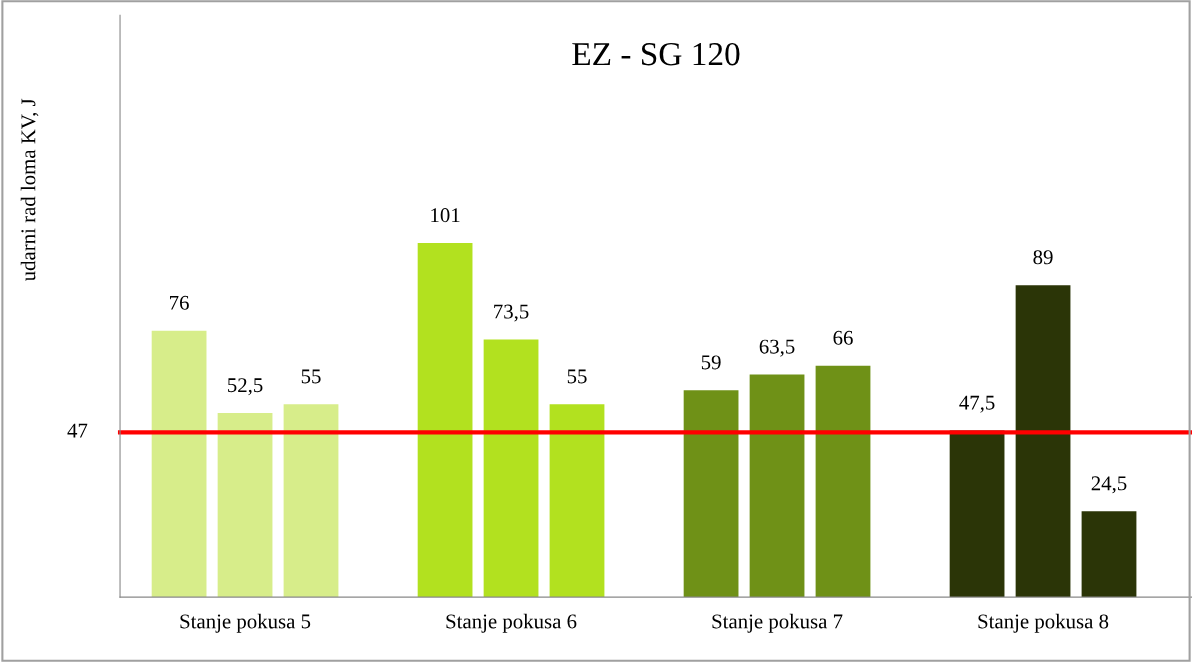 This screenshot has width=1192, height=662. Describe the element at coordinates (777, 623) in the screenshot. I see `x-tick-label: Stanje pokusa 7` at that location.